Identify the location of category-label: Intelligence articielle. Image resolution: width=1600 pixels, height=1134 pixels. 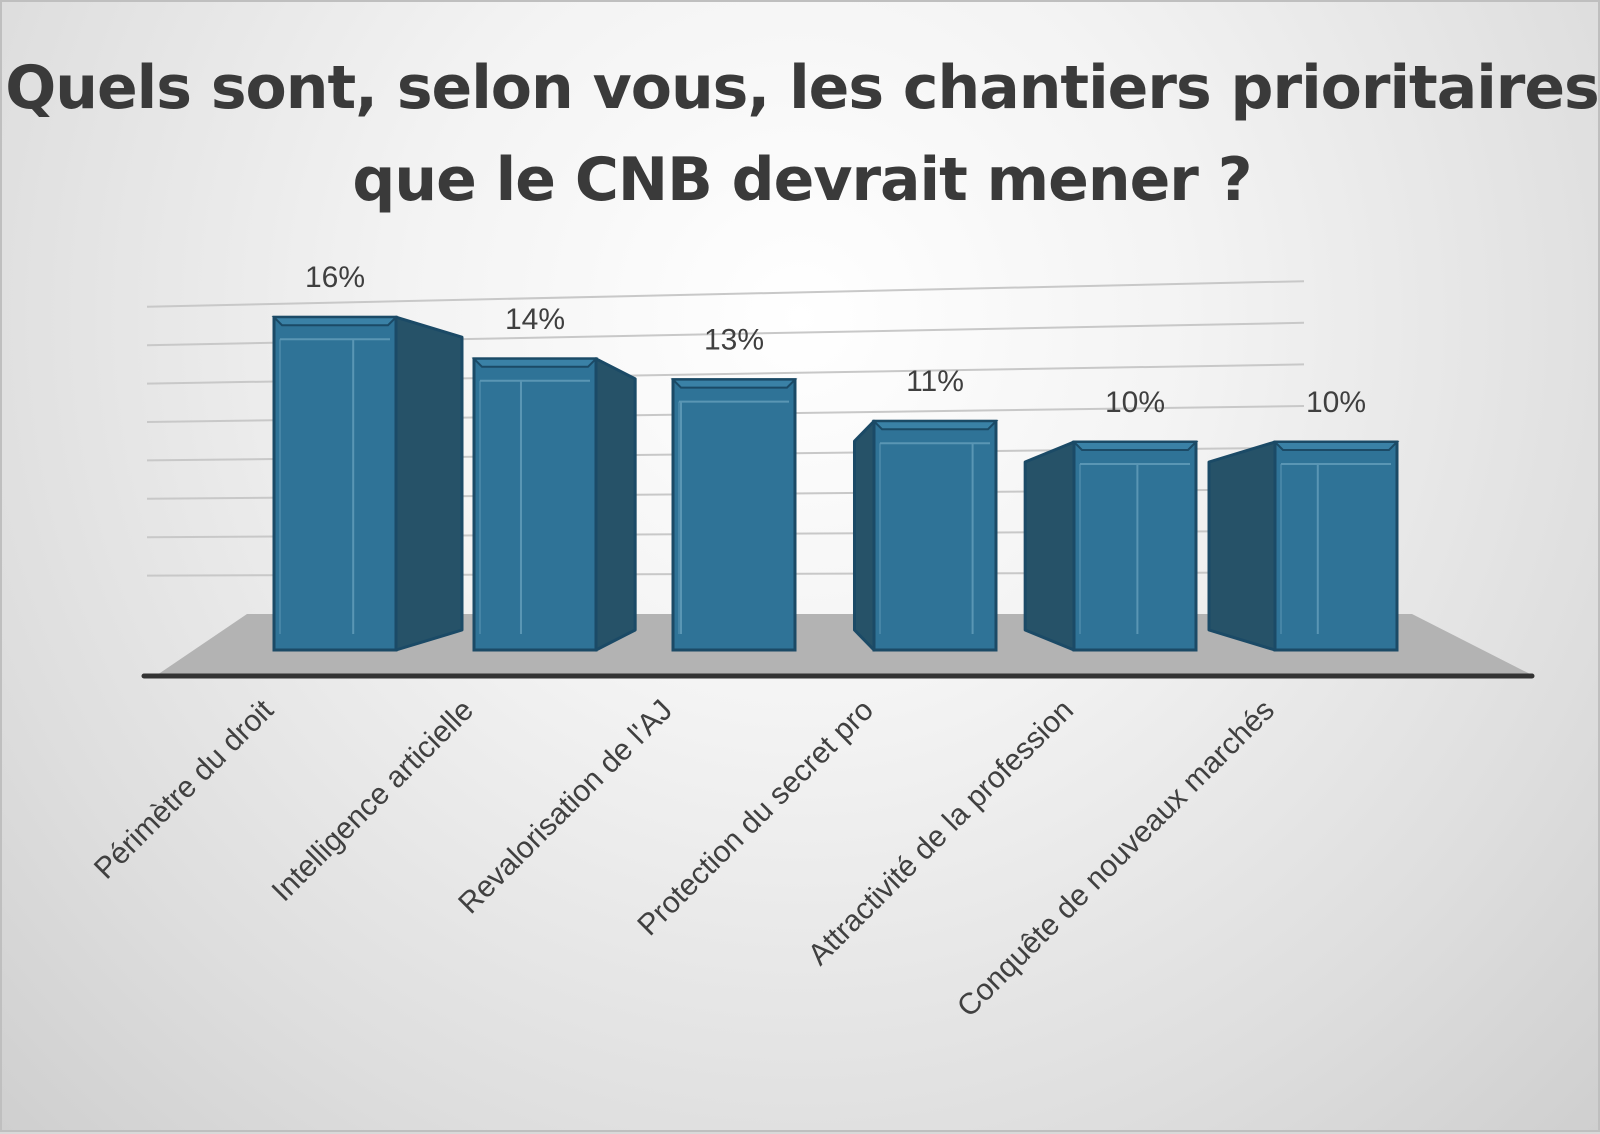
(373, 801).